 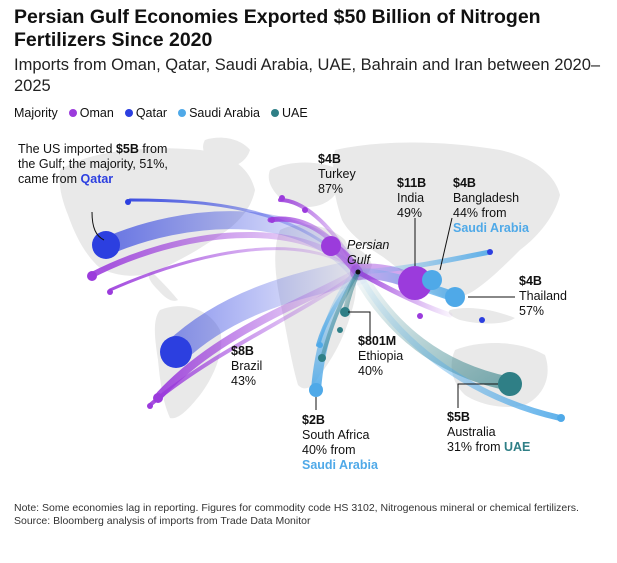 What do you see at coordinates (329, 159) in the screenshot?
I see `label-turkey-value: $4B` at bounding box center [329, 159].